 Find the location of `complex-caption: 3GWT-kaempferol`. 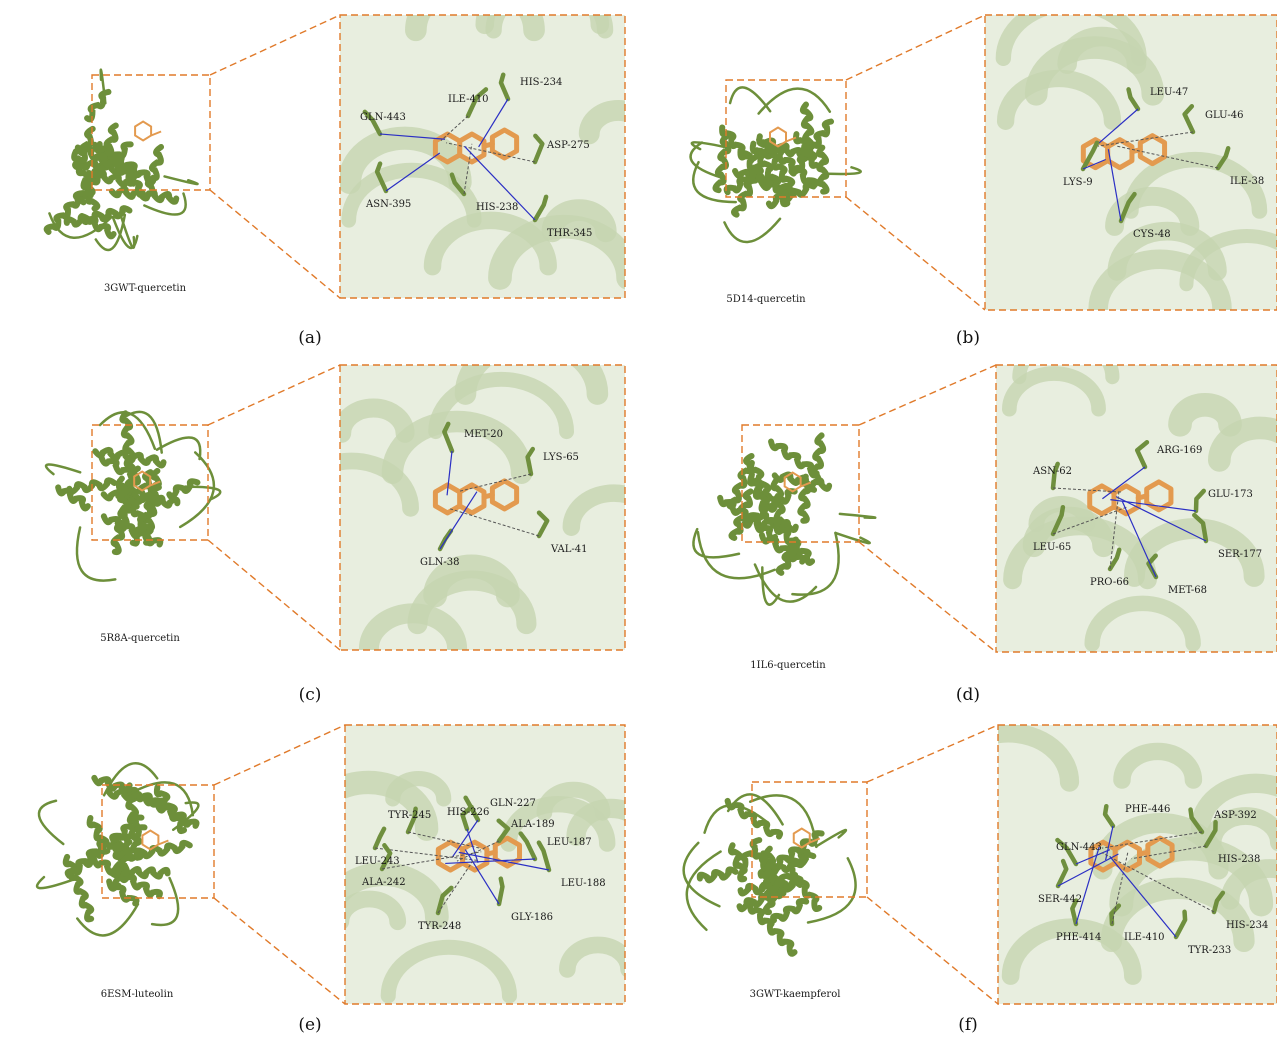

complex-caption: 3GWT-kaempferol is located at coordinates (795, 994).